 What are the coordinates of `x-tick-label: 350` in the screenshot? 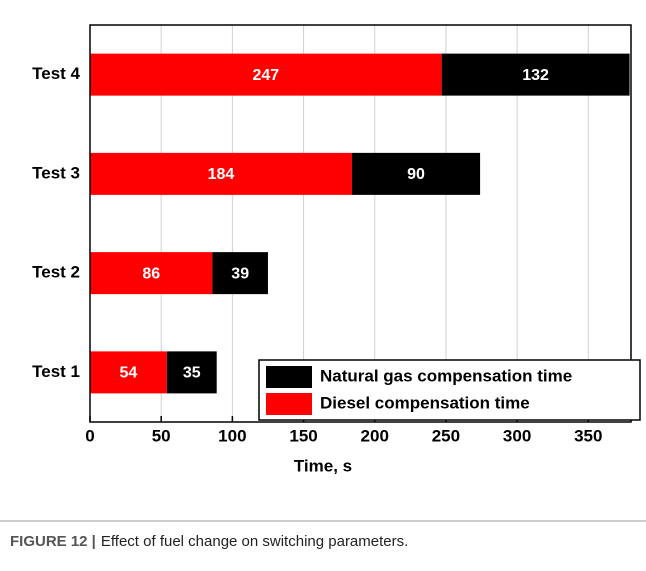 It's located at (588, 435).